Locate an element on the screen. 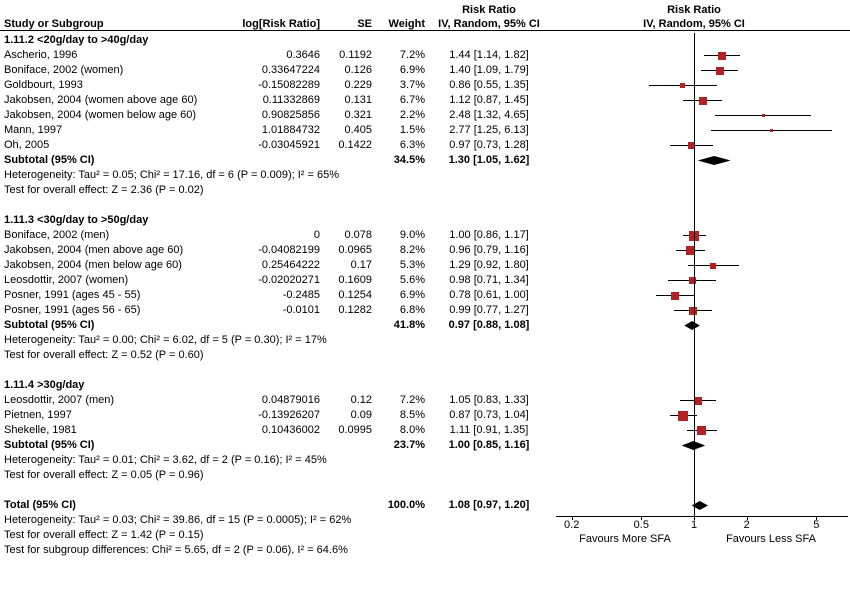 The height and width of the screenshot is (592, 850). study-row-se: 0.0965 is located at coordinates (355, 250).